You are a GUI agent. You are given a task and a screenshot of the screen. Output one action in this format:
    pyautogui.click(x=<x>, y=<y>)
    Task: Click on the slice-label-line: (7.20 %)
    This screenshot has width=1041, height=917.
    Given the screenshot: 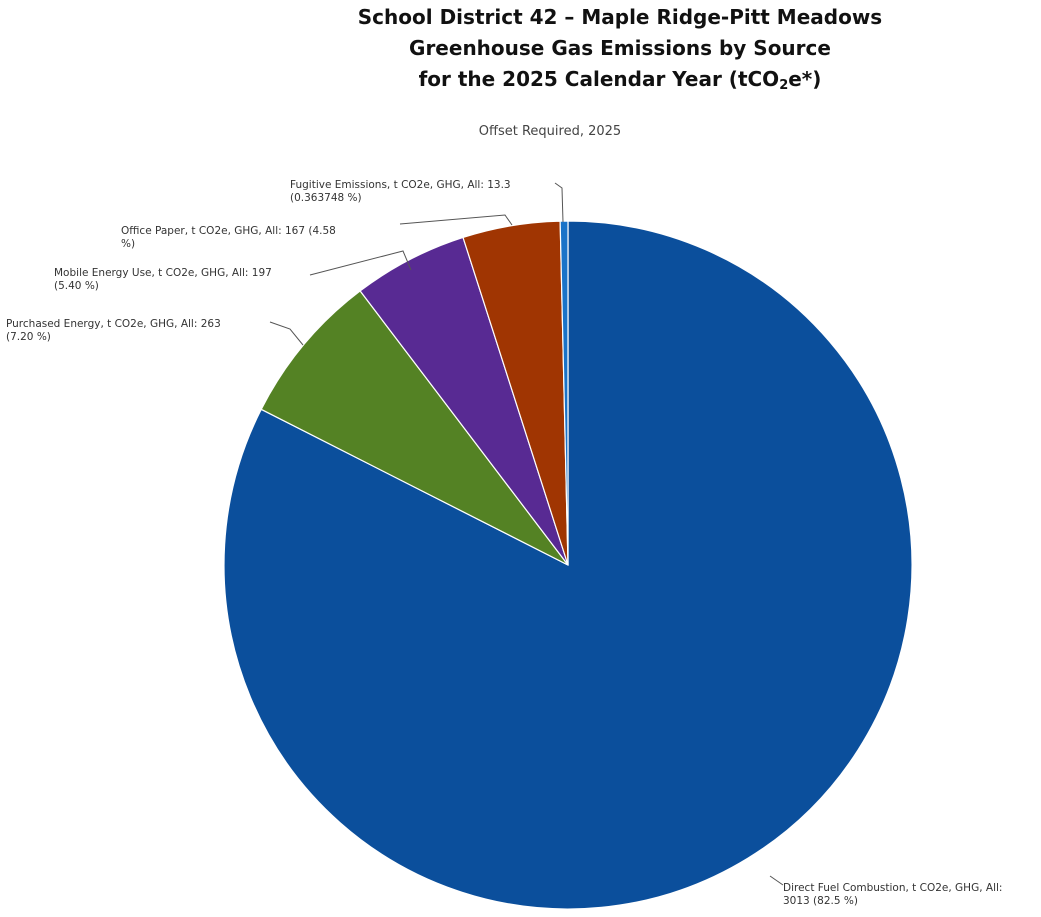 What is the action you would take?
    pyautogui.click(x=28, y=337)
    